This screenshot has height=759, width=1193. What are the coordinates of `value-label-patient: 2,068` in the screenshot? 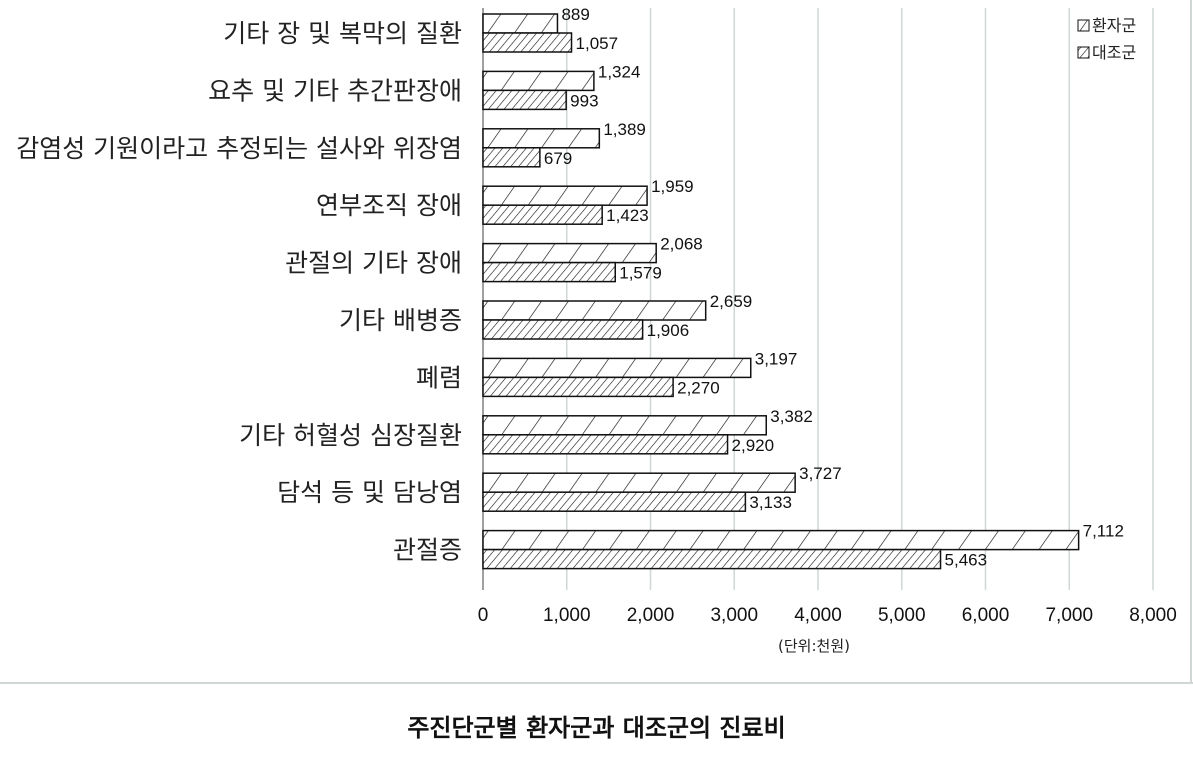 It's located at (681, 244).